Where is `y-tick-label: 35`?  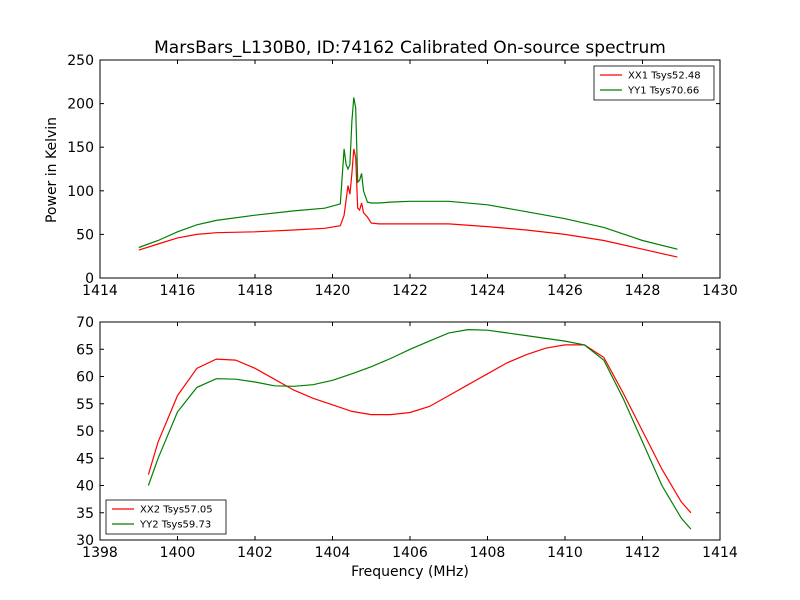
y-tick-label: 35 is located at coordinates (85, 514).